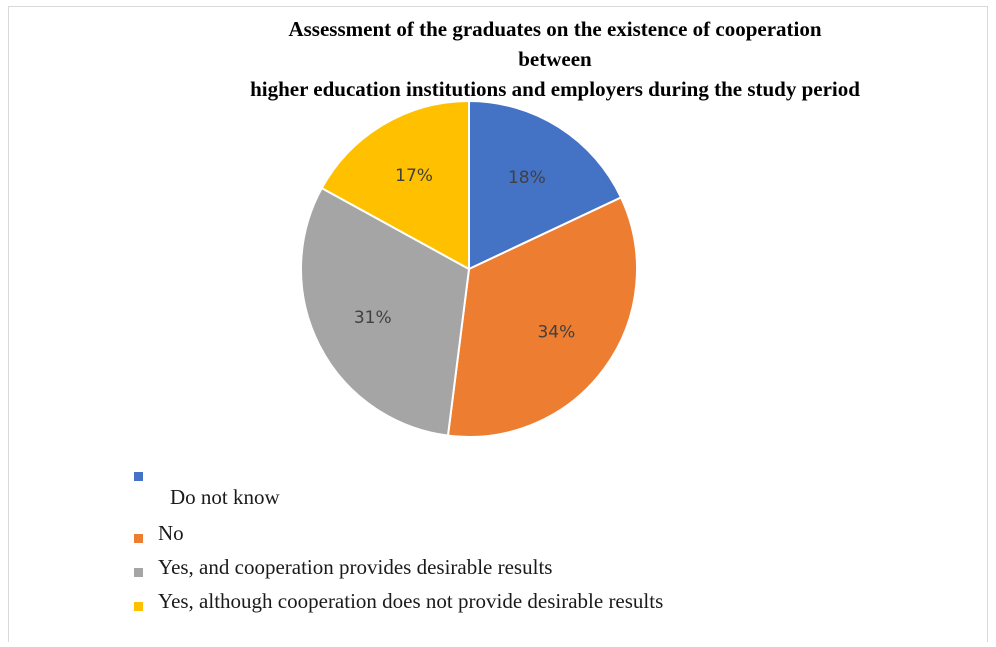 The image size is (996, 647). I want to click on legend-label-0: Do not know, so click(225, 497).